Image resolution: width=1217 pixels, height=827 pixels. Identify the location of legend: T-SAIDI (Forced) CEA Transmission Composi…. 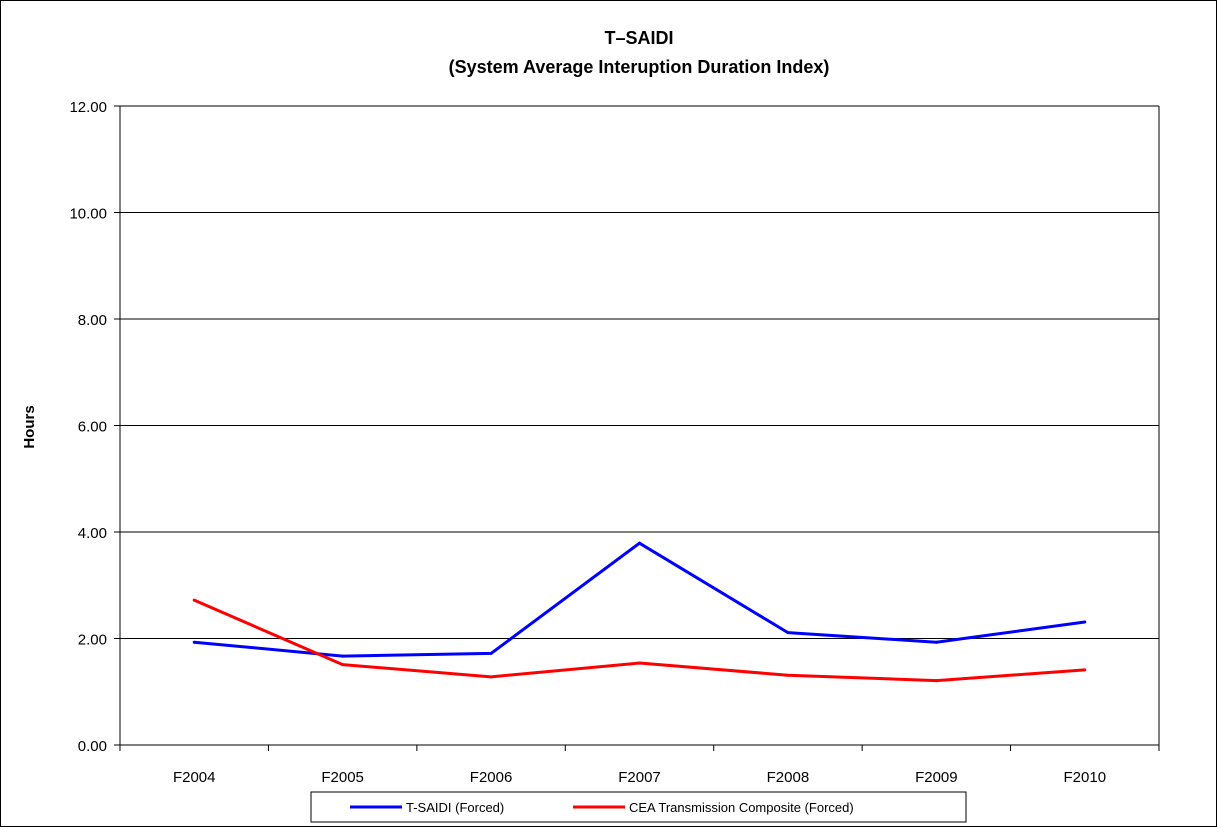
(638, 807).